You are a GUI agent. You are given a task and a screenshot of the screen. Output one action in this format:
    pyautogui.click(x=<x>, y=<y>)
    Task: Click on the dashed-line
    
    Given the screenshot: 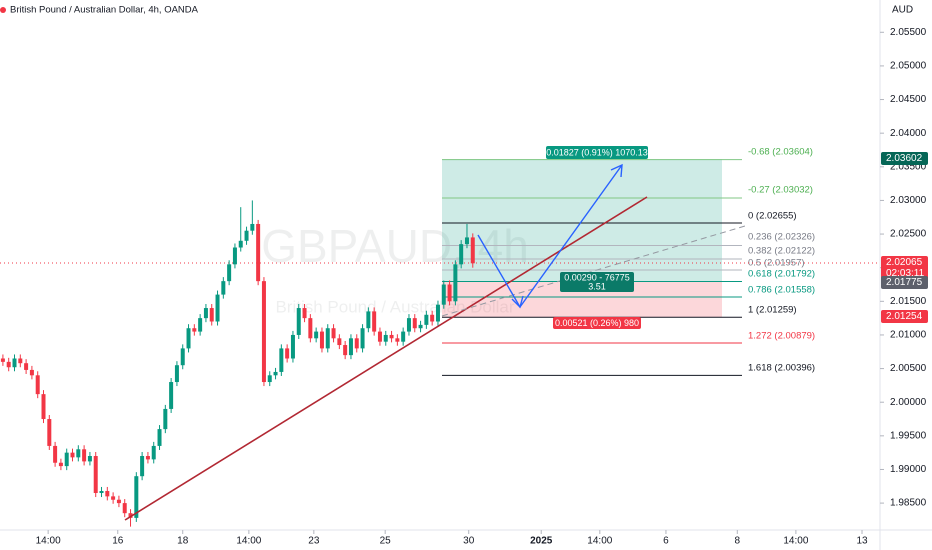 What is the action you would take?
    pyautogui.click(x=593, y=271)
    